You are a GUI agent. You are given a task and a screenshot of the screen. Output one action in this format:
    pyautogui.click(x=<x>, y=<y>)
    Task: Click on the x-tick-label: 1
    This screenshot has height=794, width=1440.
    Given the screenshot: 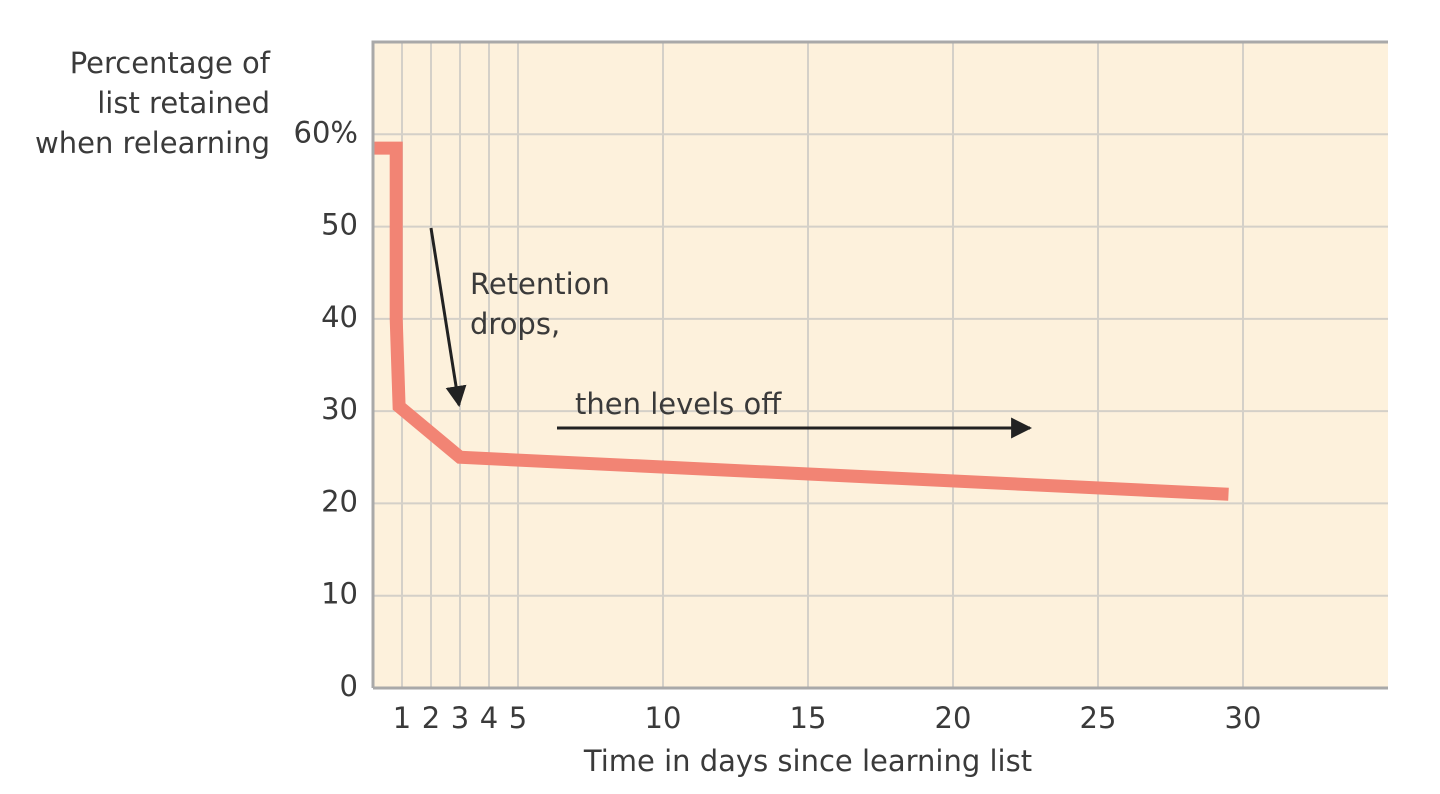 What is the action you would take?
    pyautogui.click(x=402, y=718)
    